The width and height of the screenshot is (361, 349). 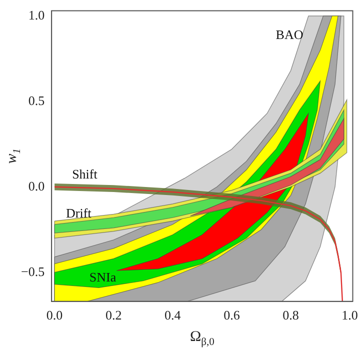 I want to click on y-tick-label: −0.5, so click(x=32, y=271).